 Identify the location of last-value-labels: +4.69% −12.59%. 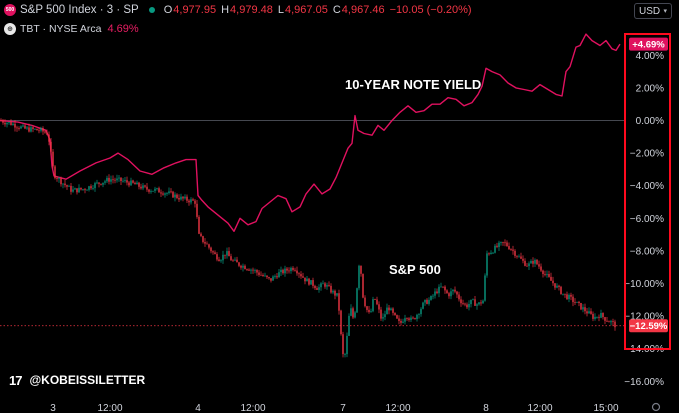
(648, 185).